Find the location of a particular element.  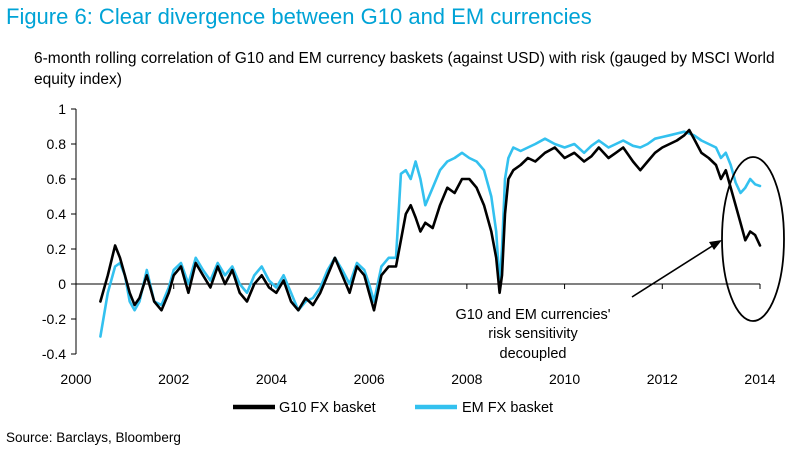

annotation-line-3: decoupled is located at coordinates (533, 354).